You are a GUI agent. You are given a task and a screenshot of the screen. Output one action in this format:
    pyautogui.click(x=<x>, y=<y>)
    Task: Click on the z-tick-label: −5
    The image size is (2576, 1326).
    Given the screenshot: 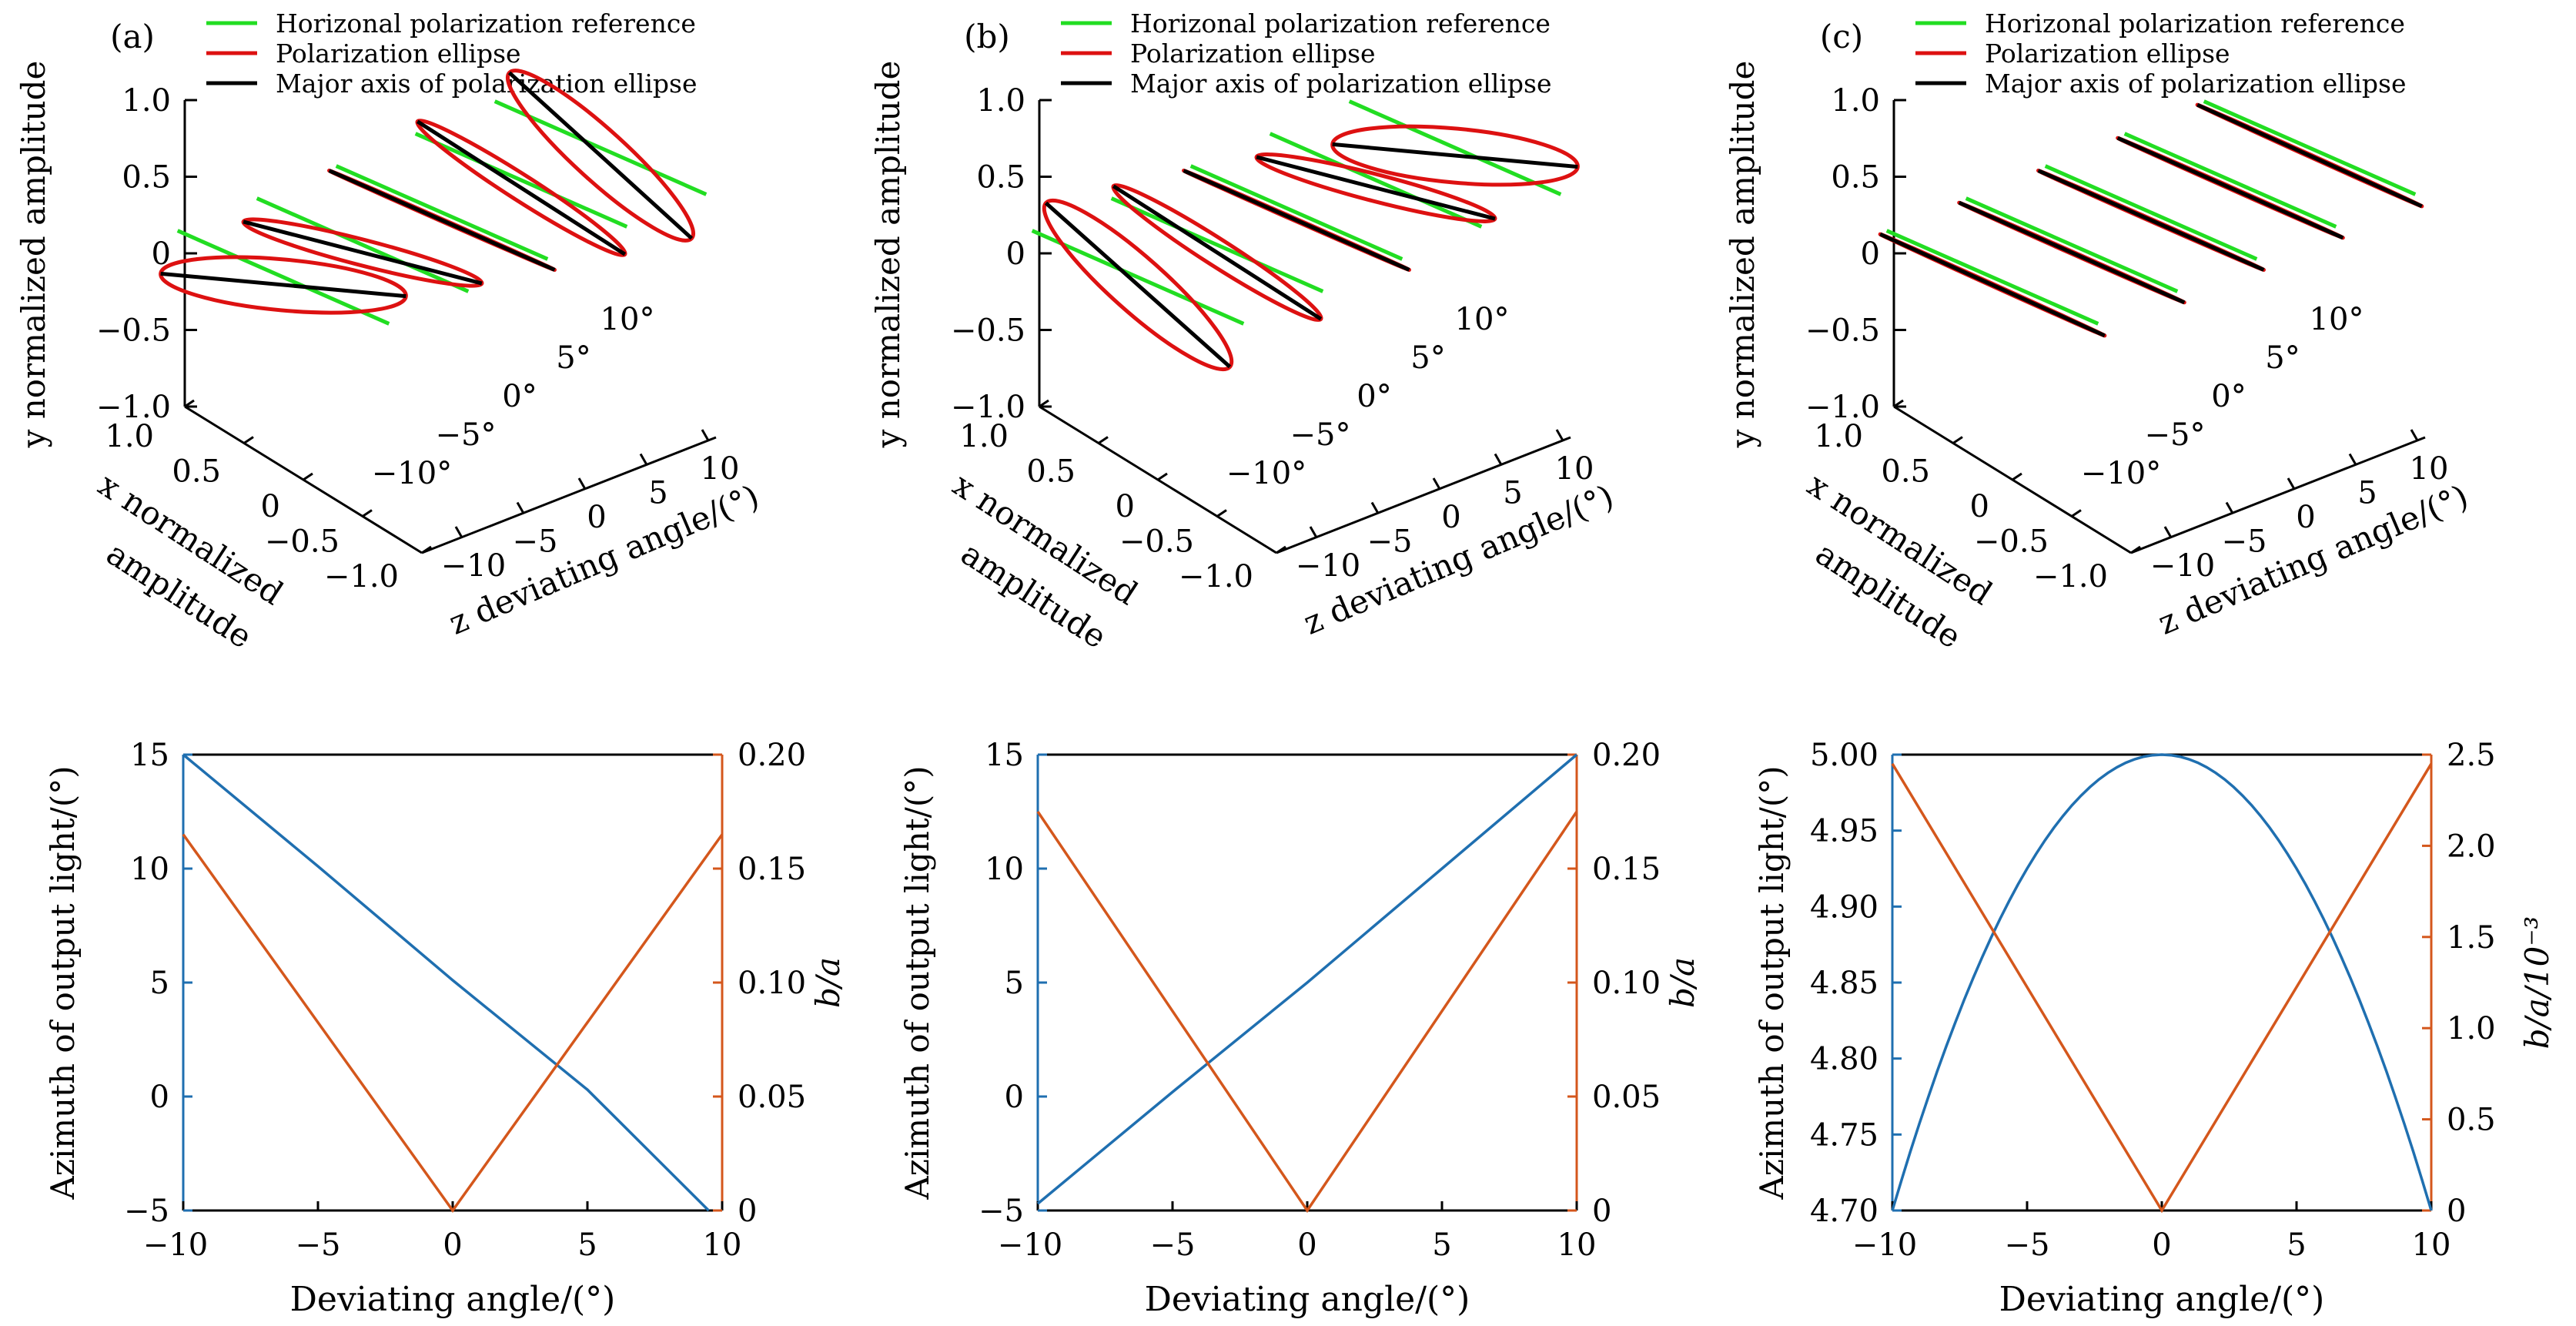 What is the action you would take?
    pyautogui.click(x=2245, y=542)
    